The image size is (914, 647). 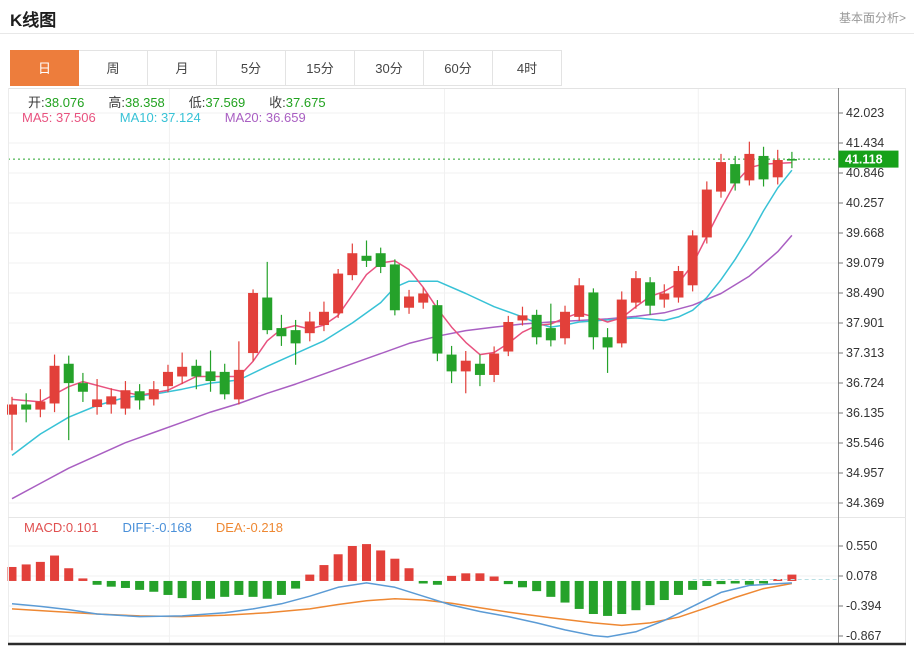 I want to click on tab-15min: 15分, so click(x=320, y=68).